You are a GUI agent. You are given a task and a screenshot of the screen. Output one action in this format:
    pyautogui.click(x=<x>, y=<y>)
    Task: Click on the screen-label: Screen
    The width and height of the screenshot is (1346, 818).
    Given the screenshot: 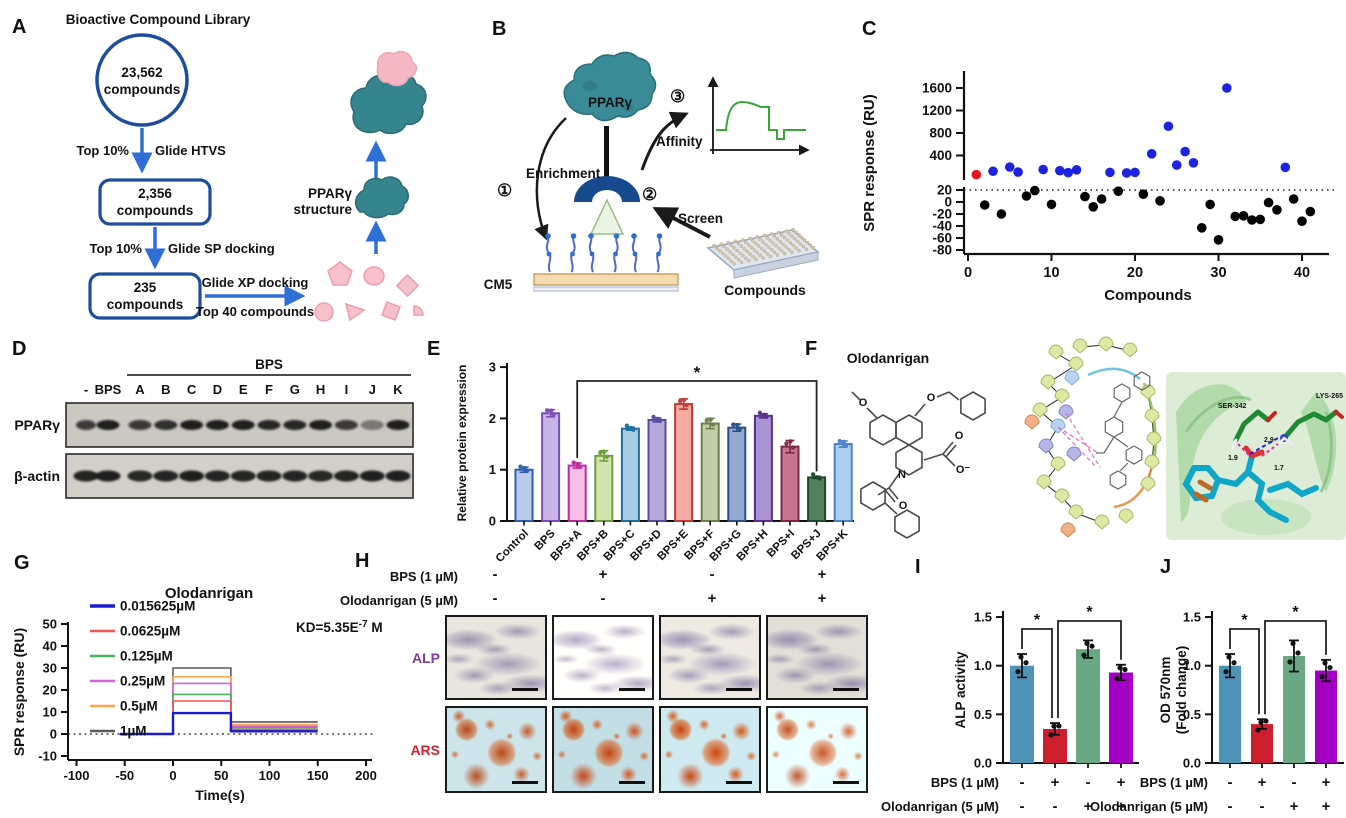 What is the action you would take?
    pyautogui.click(x=700, y=218)
    